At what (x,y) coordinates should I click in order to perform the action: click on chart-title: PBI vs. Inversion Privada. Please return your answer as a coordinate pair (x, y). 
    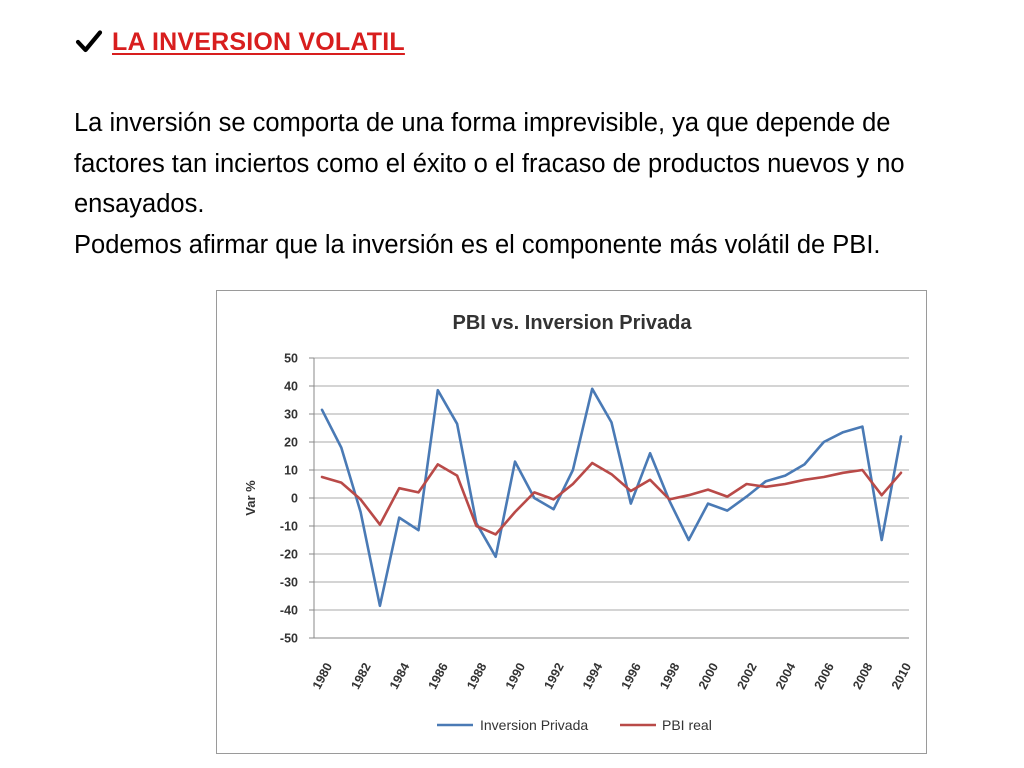
    Looking at the image, I should click on (573, 323).